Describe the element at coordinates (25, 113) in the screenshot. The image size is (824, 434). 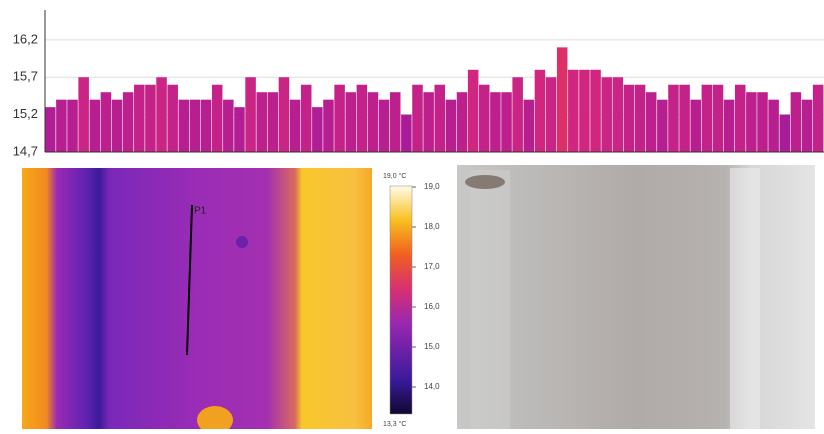
I see `y-tick-label: 15,2` at that location.